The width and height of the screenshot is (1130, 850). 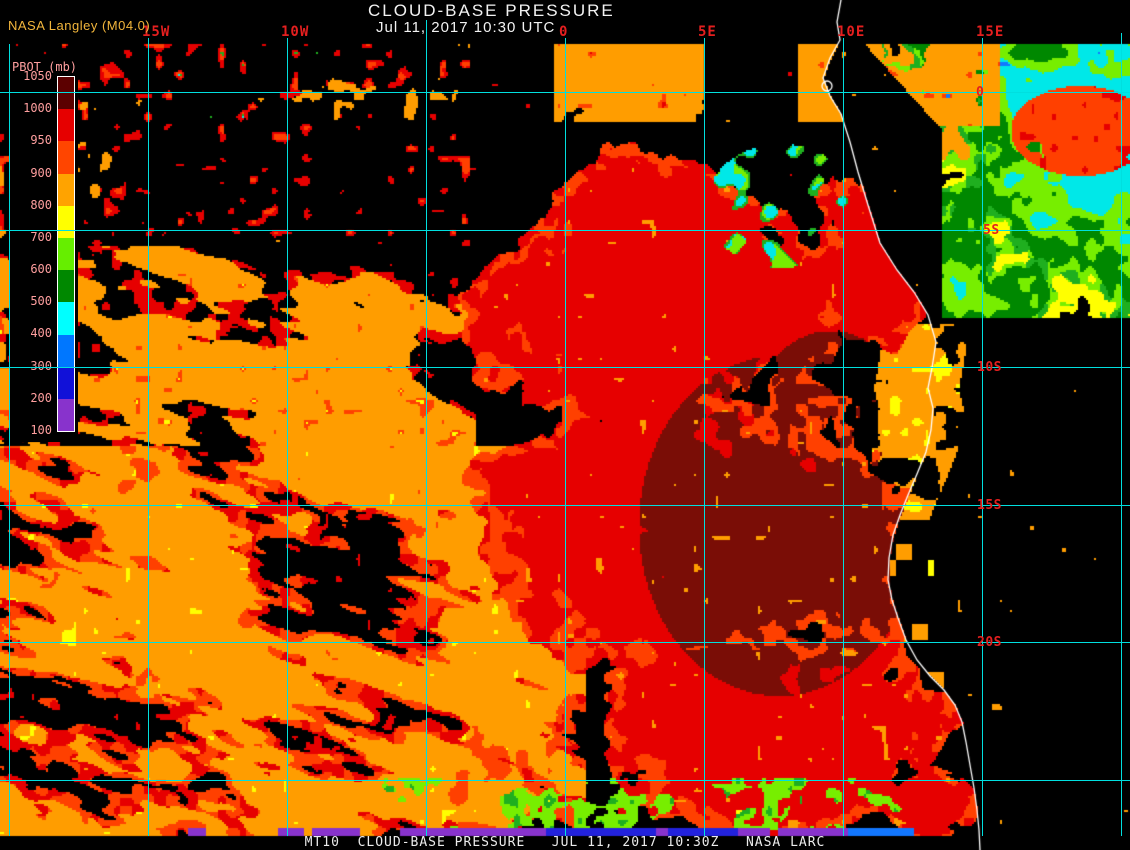 What do you see at coordinates (41, 204) in the screenshot?
I see `colorbar-tick-800: 800` at bounding box center [41, 204].